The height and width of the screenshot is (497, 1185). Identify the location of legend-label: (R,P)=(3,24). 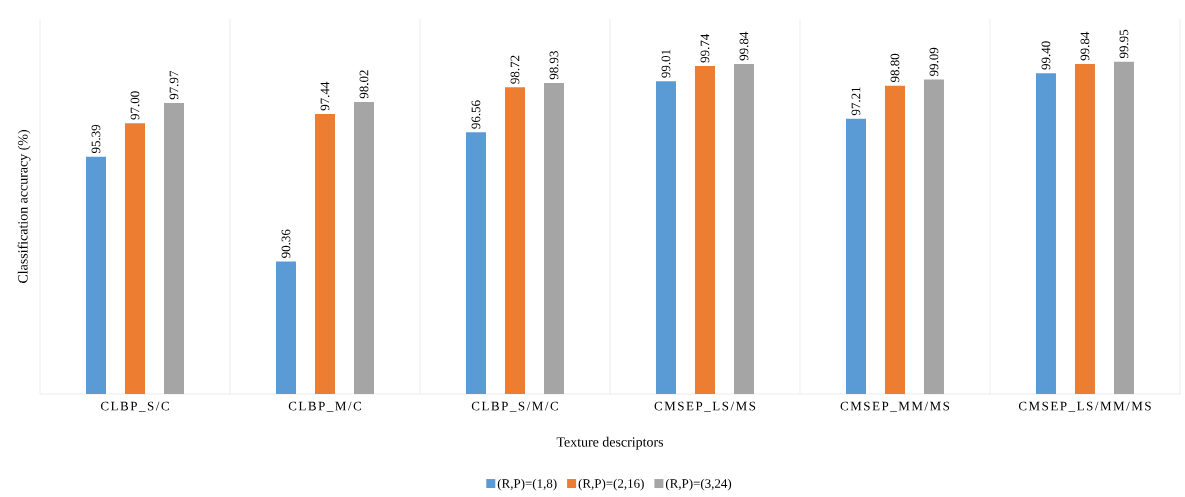
(698, 484).